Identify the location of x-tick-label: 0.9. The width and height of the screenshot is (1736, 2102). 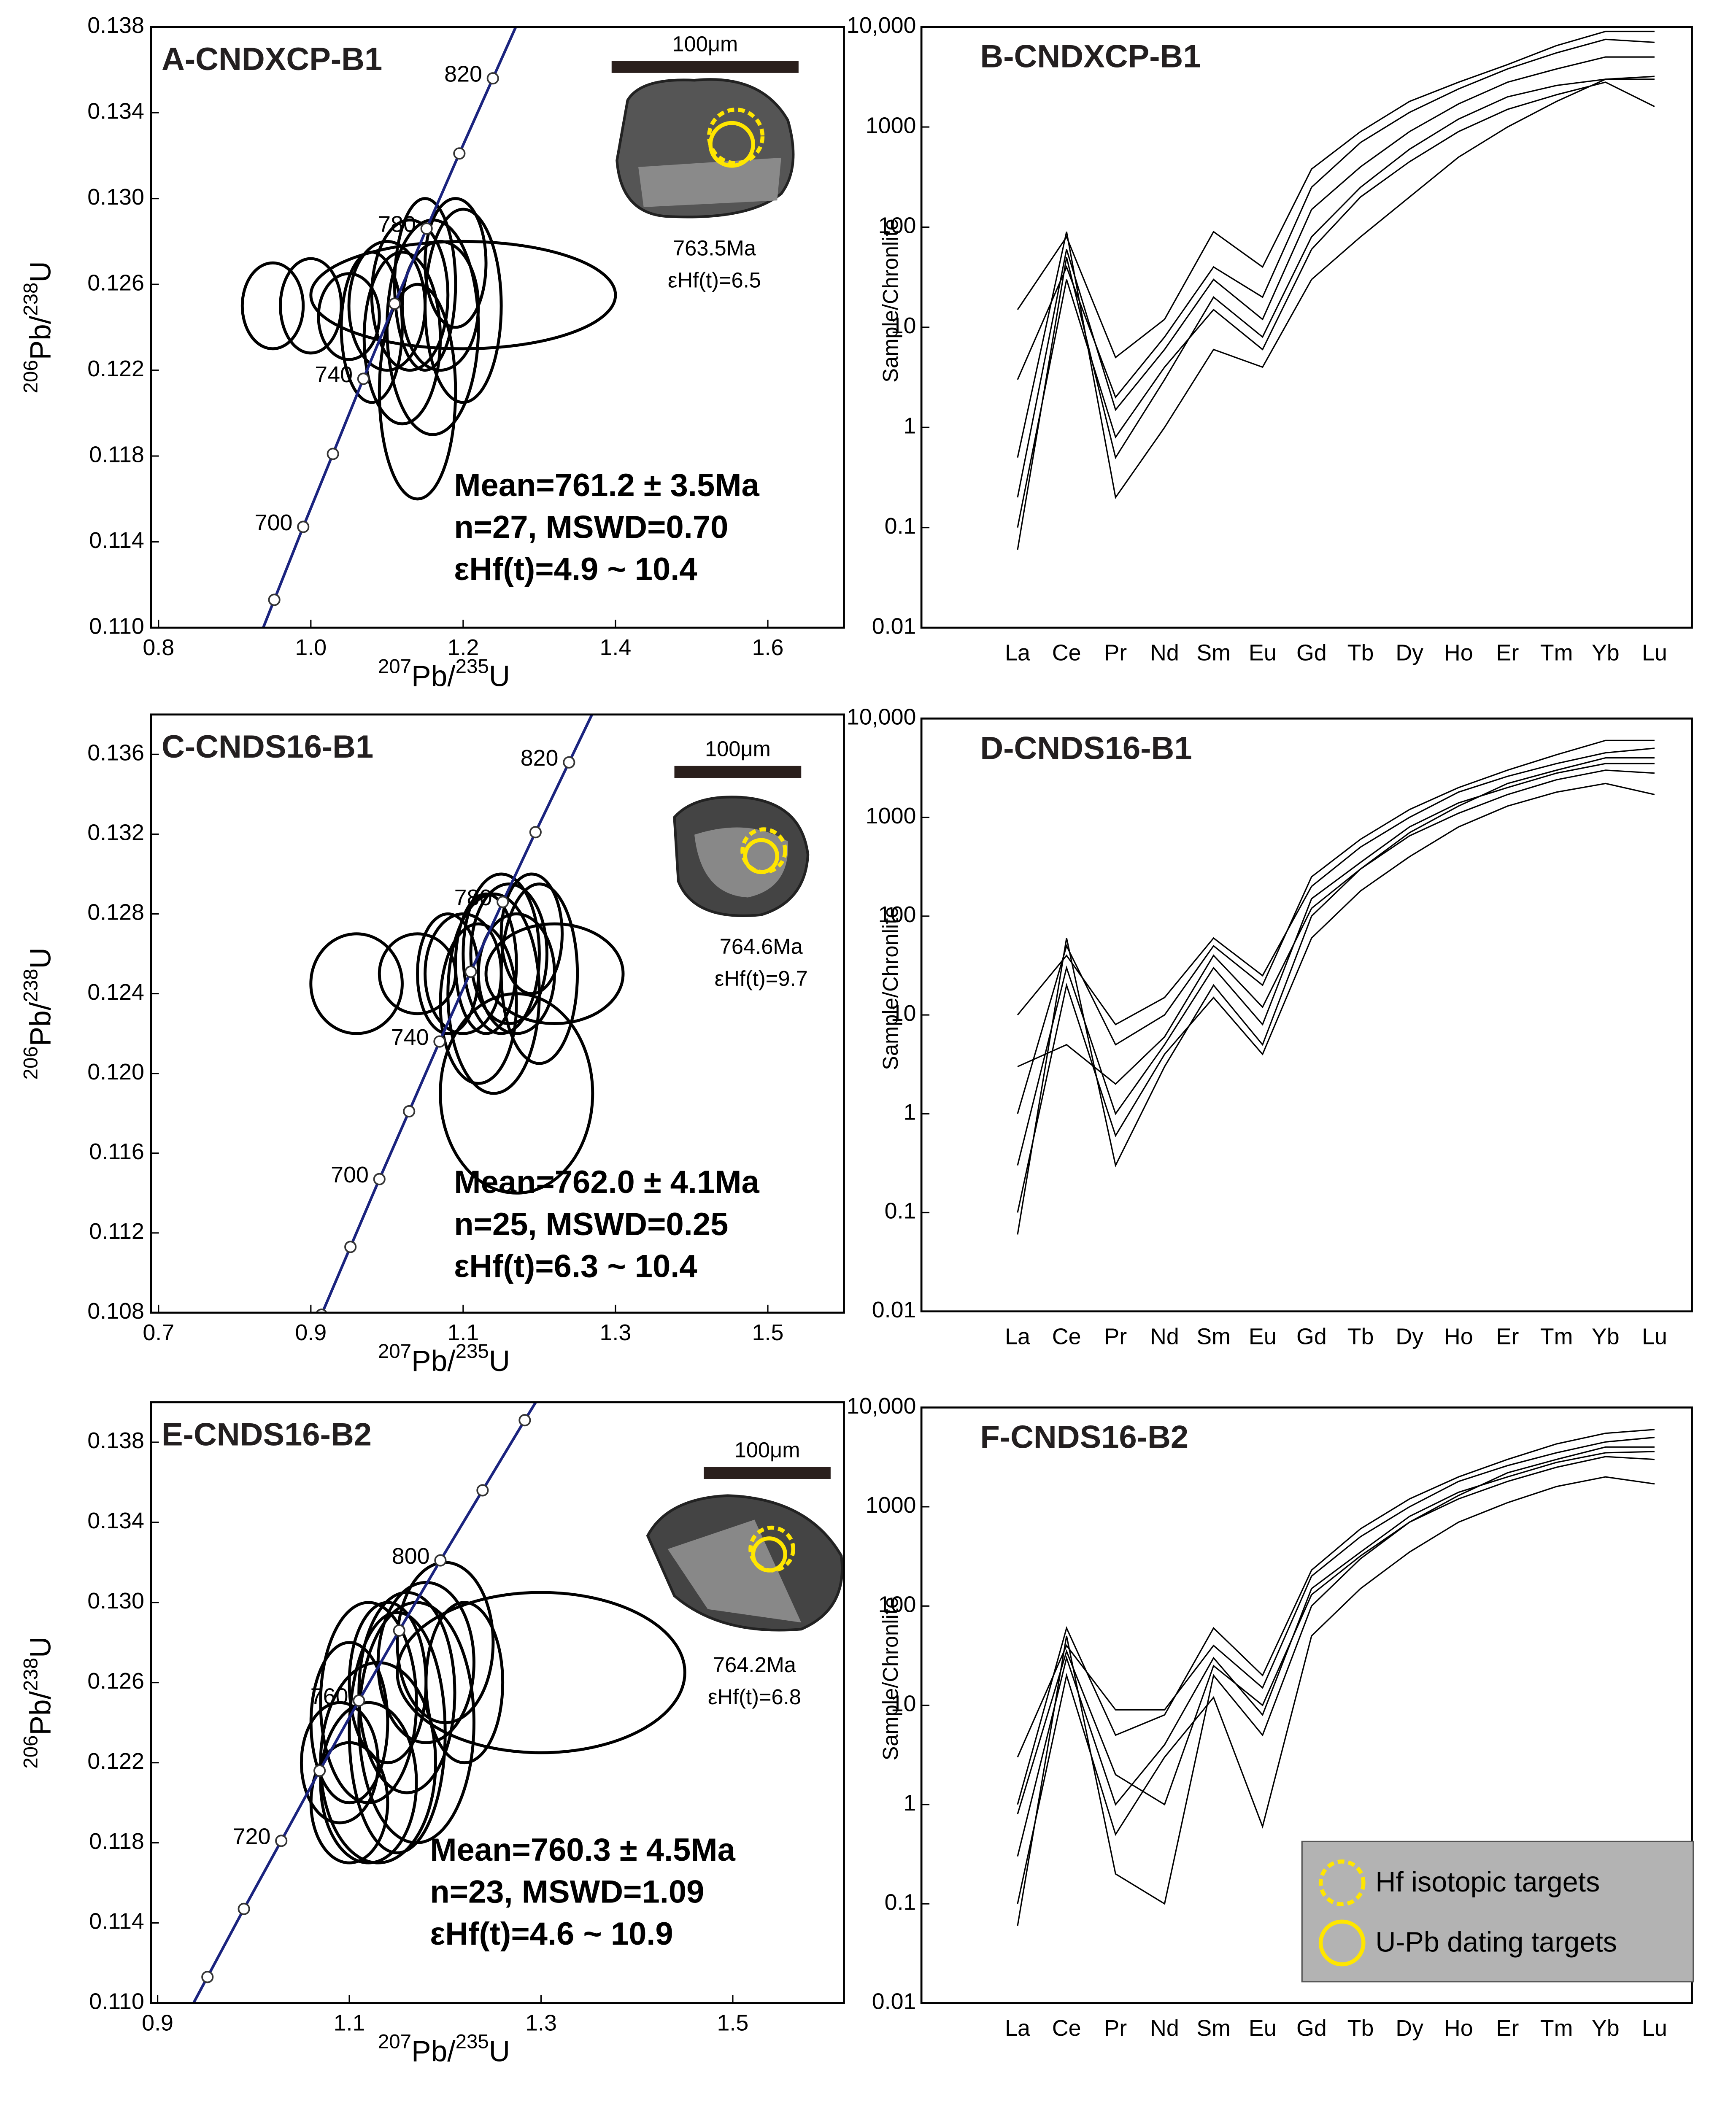
(157, 2023).